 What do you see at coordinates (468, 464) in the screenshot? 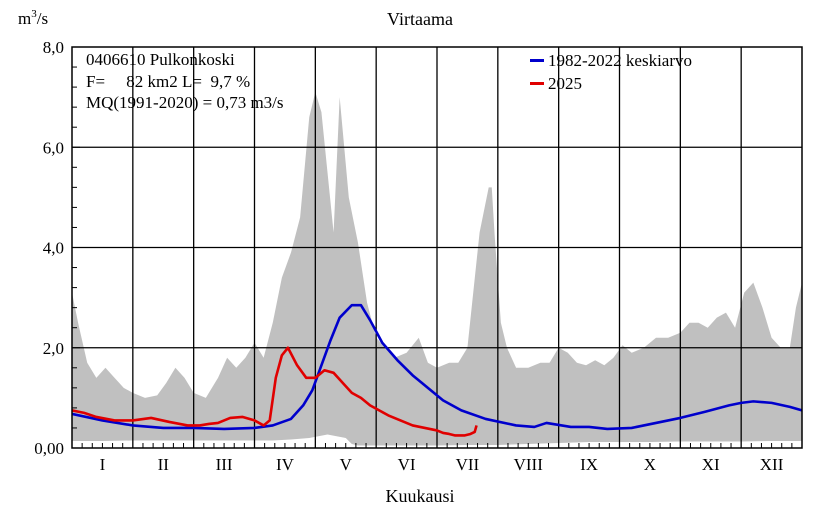
I see `x-tick-label: VII` at bounding box center [468, 464].